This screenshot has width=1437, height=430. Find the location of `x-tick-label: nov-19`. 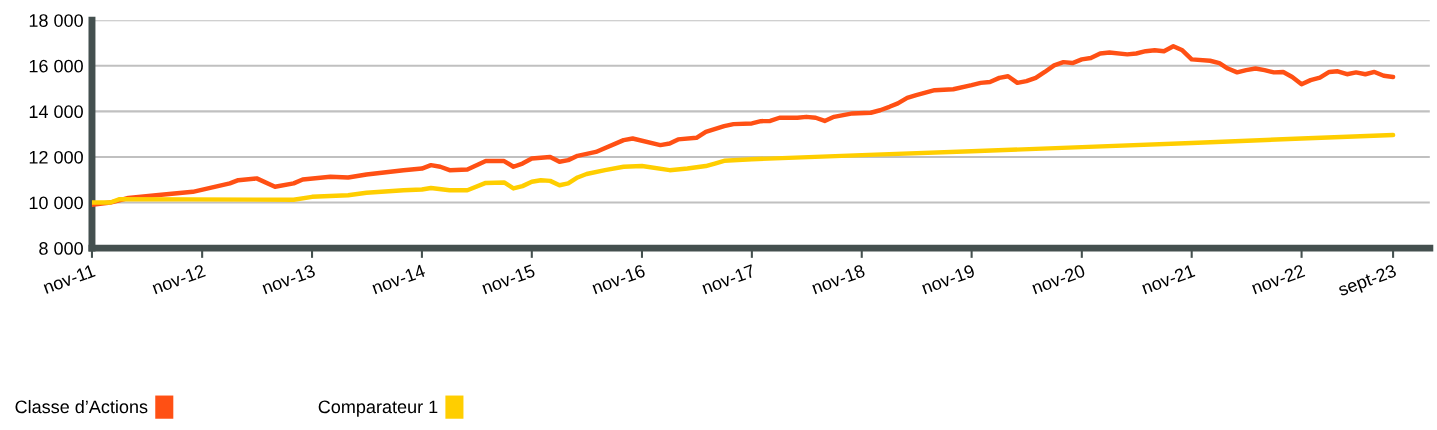

x-tick-label: nov-19 is located at coordinates (948, 279).